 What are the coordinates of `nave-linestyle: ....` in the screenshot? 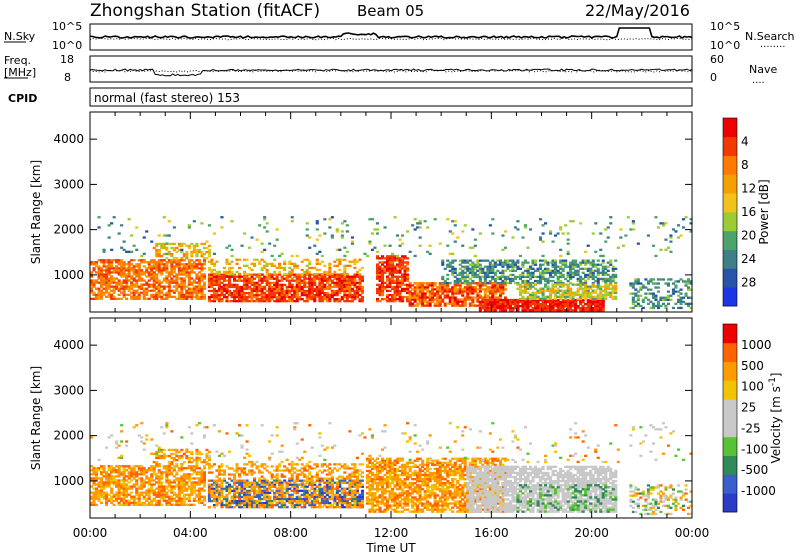 It's located at (758, 80).